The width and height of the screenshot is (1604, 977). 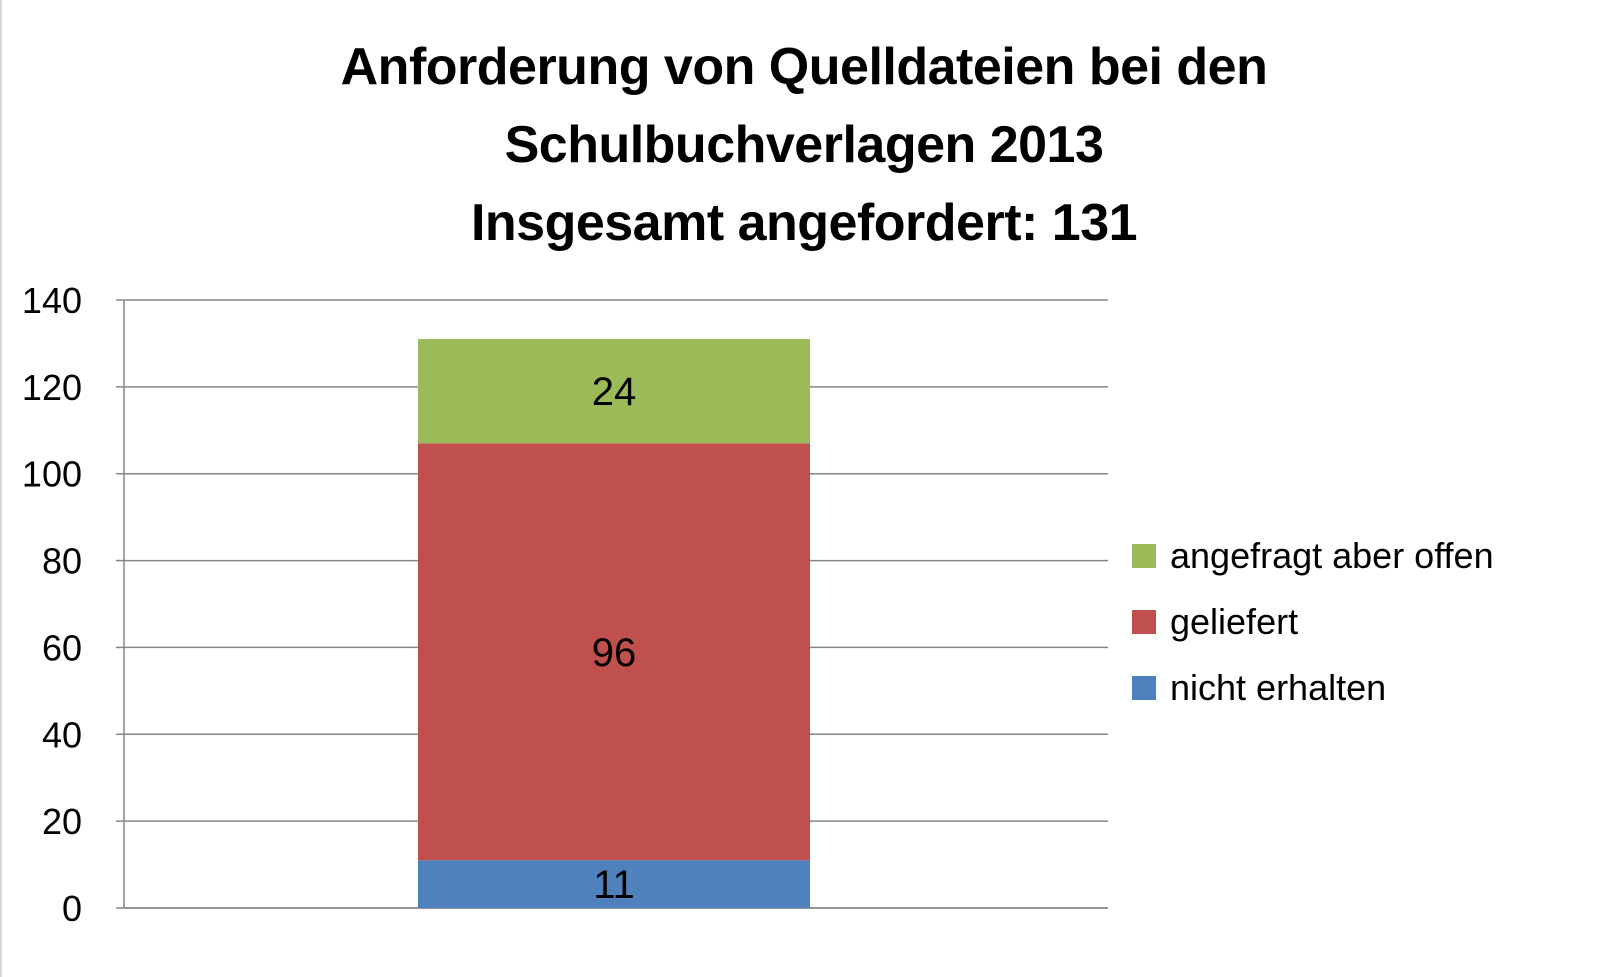 I want to click on y-tick-label: 120, so click(x=52, y=387).